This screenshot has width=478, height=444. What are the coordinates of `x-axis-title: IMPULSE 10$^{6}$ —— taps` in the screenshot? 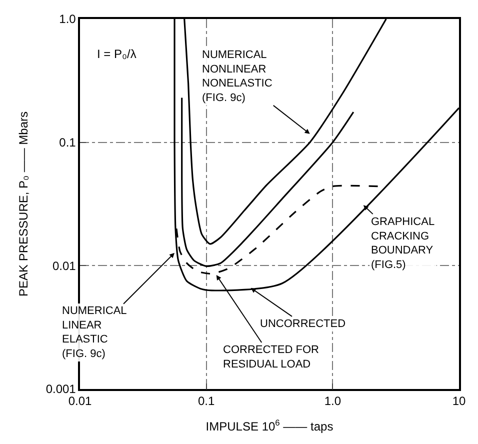 It's located at (270, 426).